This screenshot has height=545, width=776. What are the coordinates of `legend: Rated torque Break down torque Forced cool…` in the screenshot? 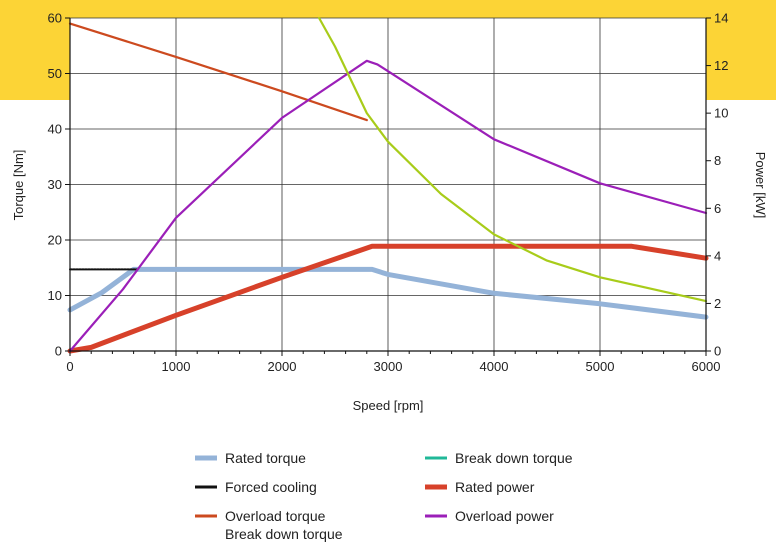 It's located at (384, 496).